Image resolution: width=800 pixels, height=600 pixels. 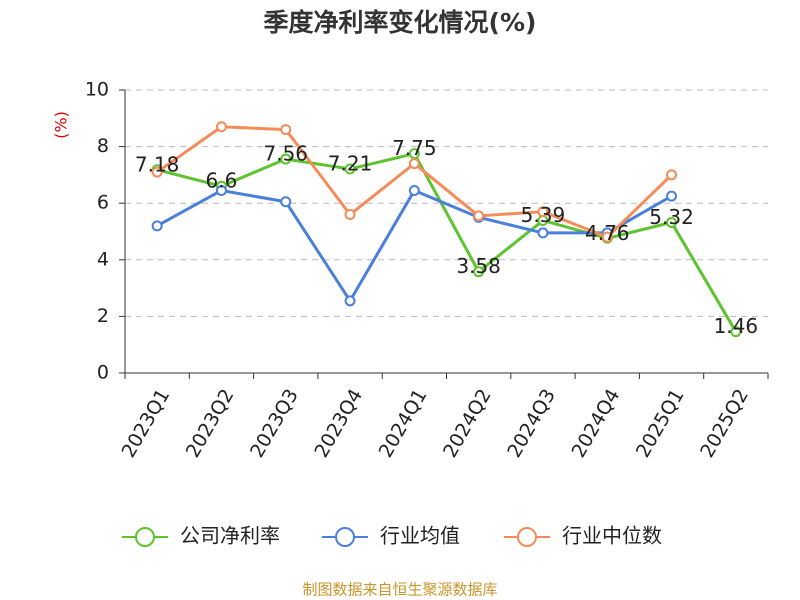 I want to click on y-tick-label: 0, so click(x=103, y=373).